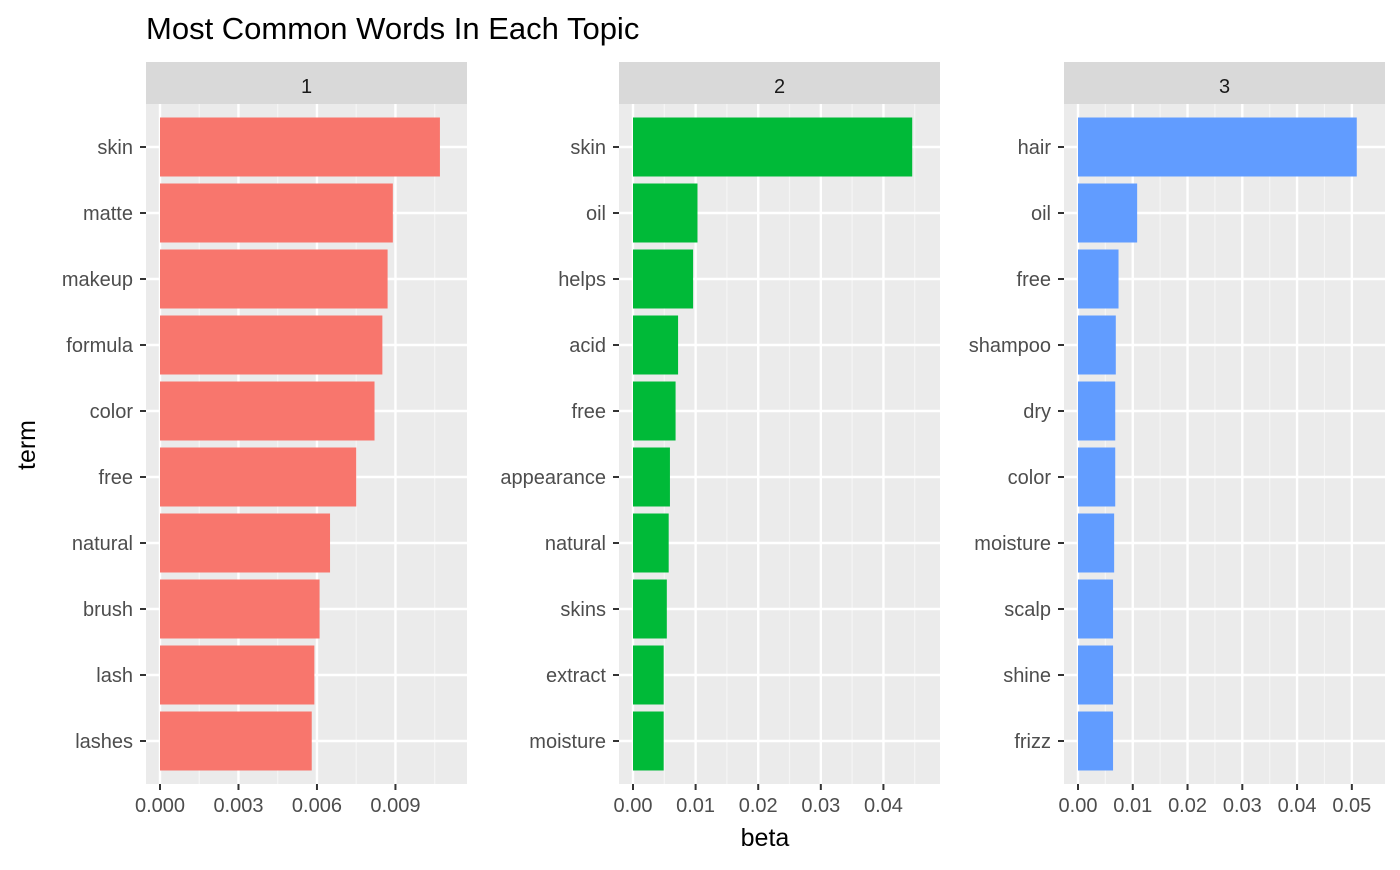 Image resolution: width=1400 pixels, height=870 pixels. I want to click on bar-makeup, so click(274, 279).